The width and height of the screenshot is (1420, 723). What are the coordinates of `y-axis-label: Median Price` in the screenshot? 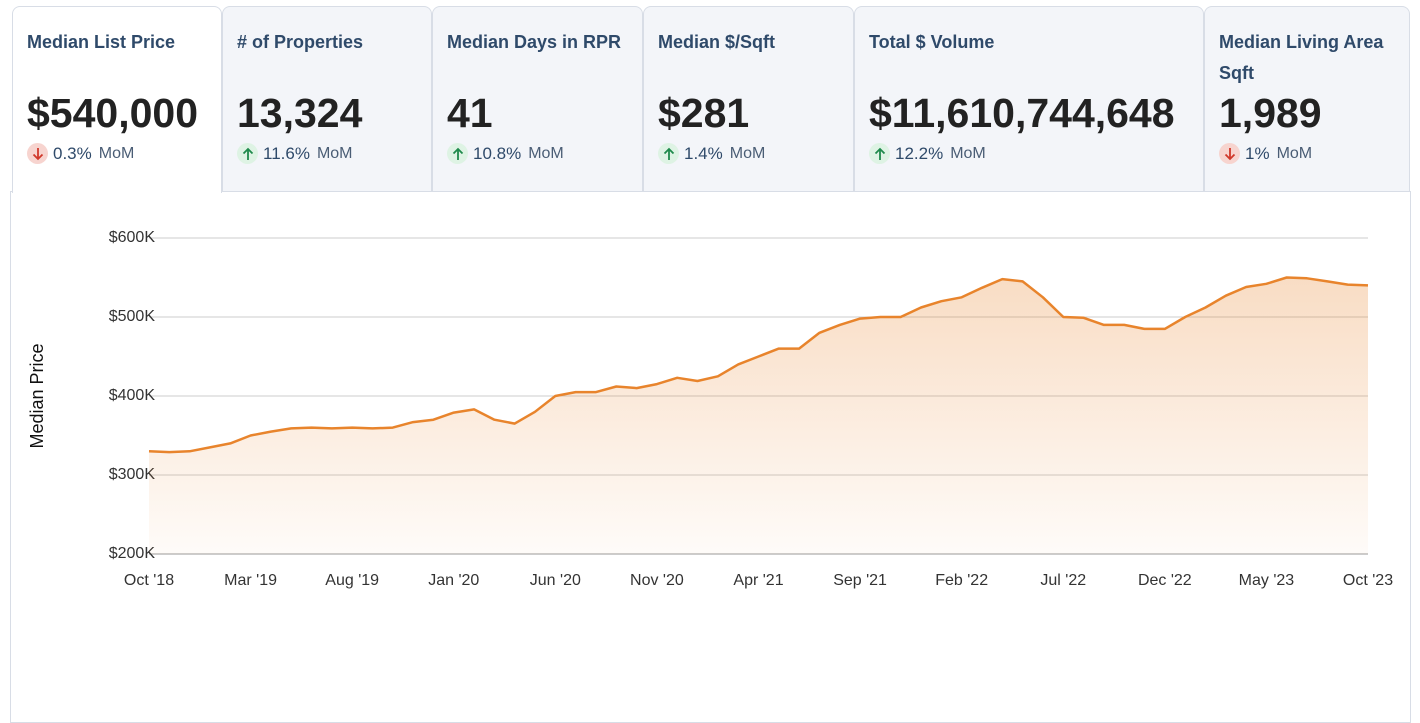 It's located at (37, 395).